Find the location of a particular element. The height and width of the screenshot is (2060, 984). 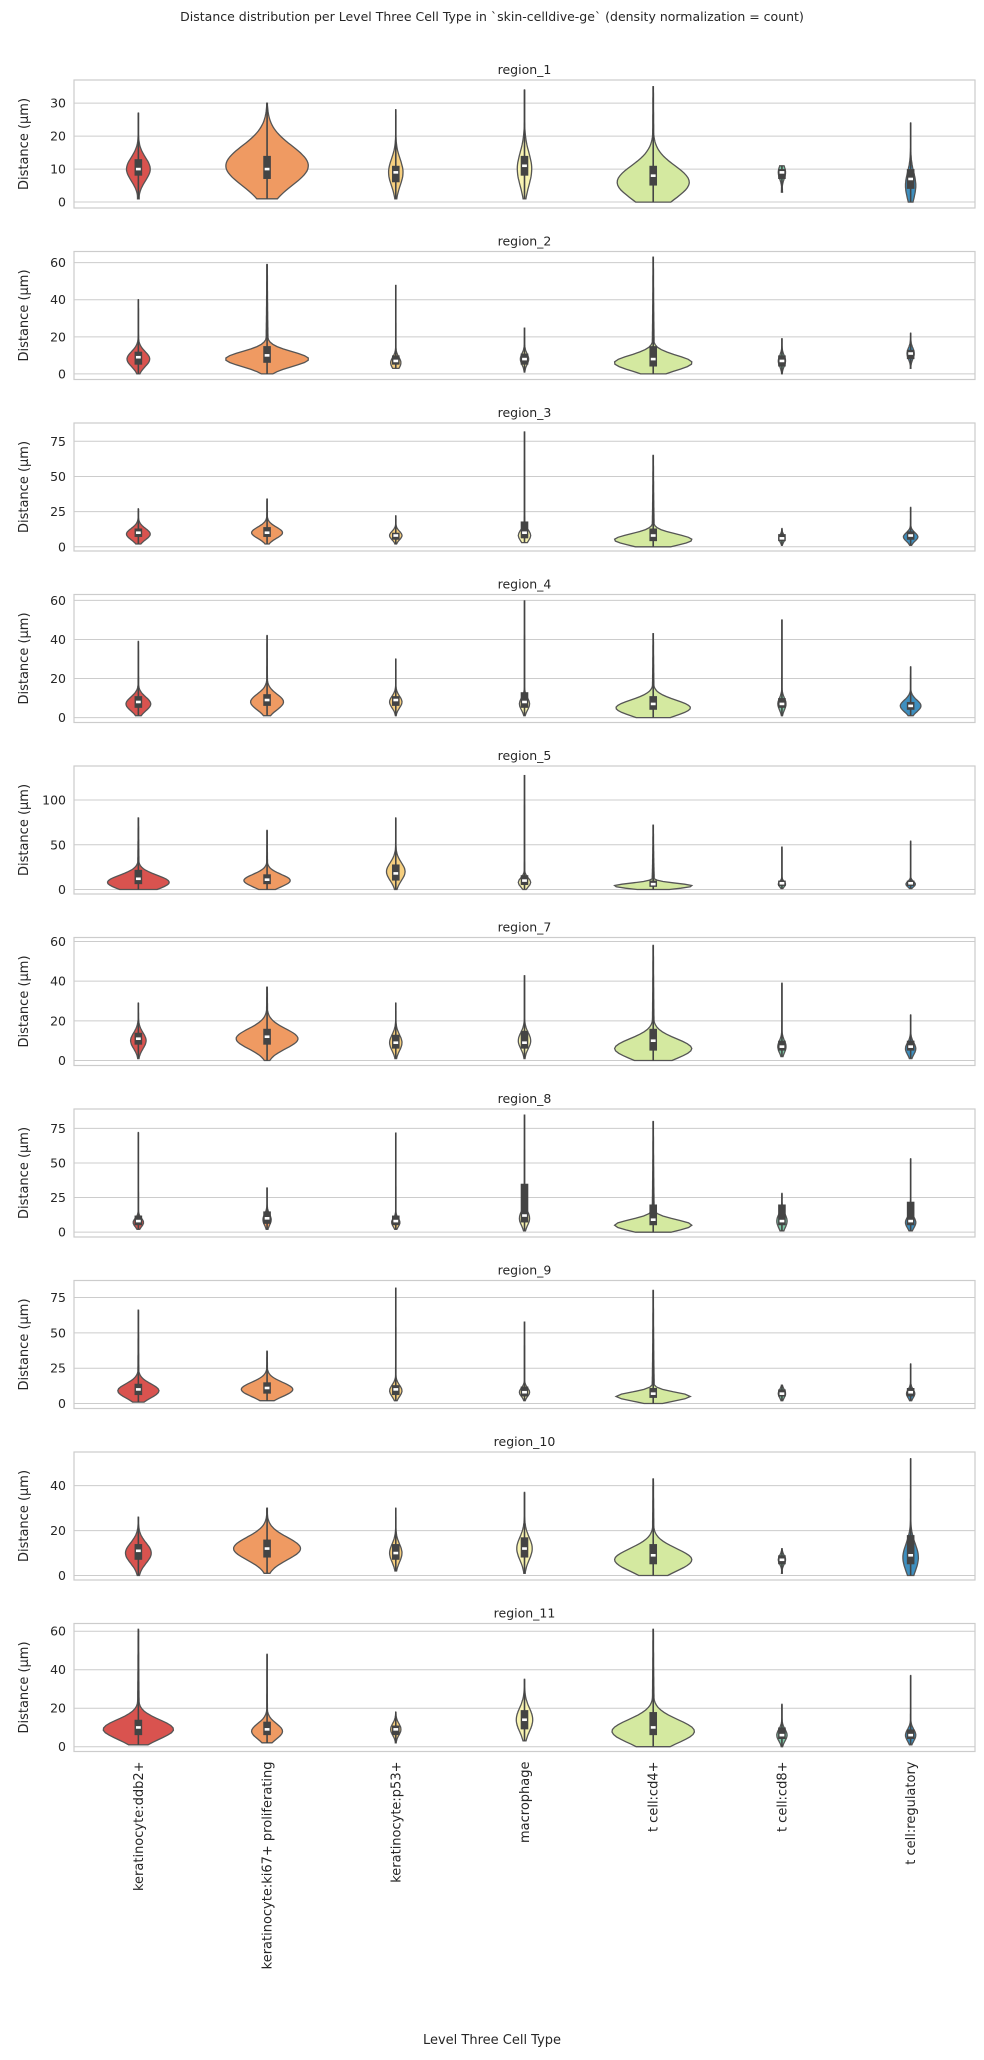

panel-region_10: 0 20 40 region_10 Distance (µm) is located at coordinates (496, 1508).